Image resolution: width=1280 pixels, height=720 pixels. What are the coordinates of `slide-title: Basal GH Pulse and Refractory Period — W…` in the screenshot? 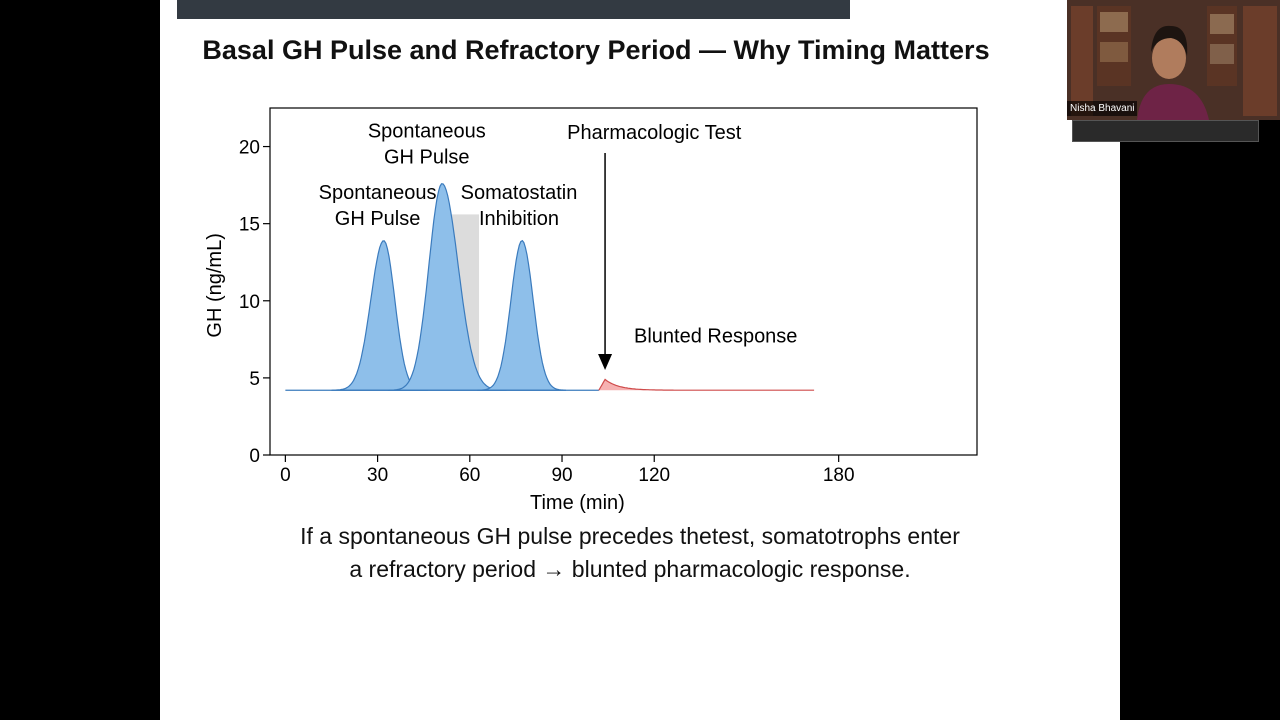 It's located at (596, 50).